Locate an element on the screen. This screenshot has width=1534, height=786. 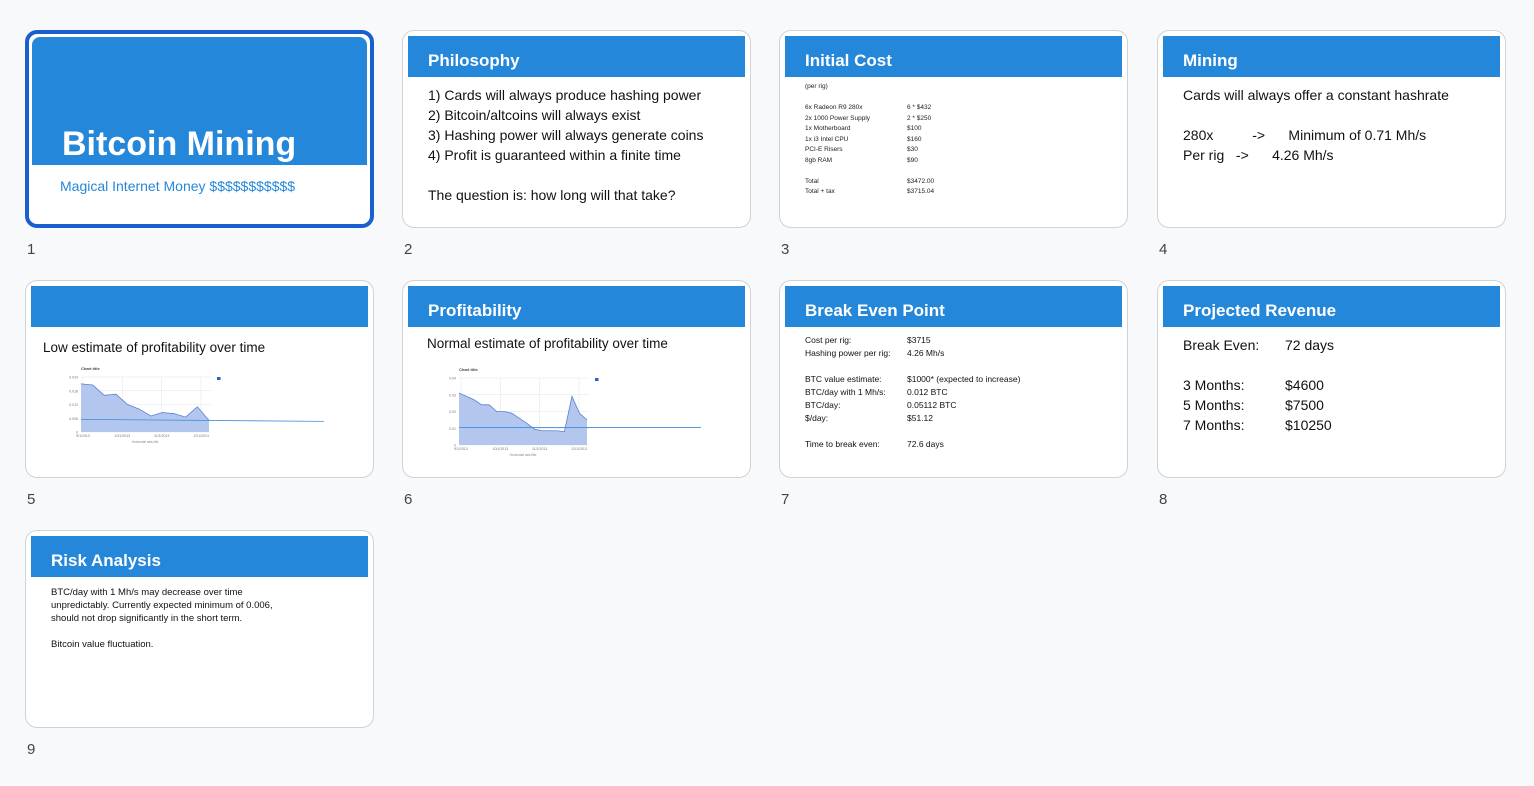
row-value: 0.012 BTC is located at coordinates (927, 392).